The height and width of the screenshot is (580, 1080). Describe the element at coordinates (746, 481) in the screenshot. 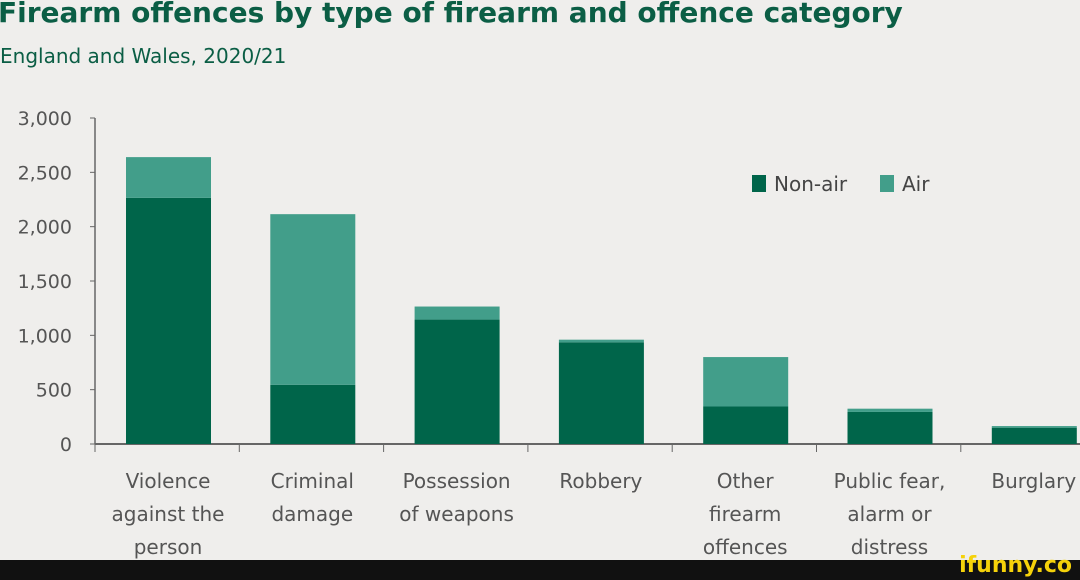

I see `x-category-label: Other` at that location.